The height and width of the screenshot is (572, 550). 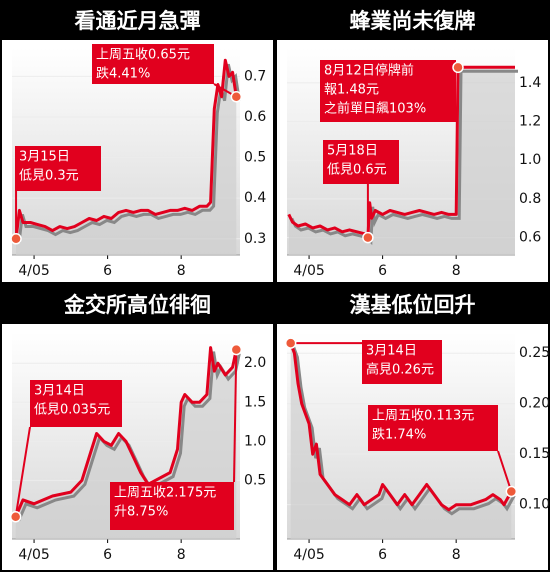 What do you see at coordinates (123, 74) in the screenshot?
I see `annotation-text: 跌4.41%` at bounding box center [123, 74].